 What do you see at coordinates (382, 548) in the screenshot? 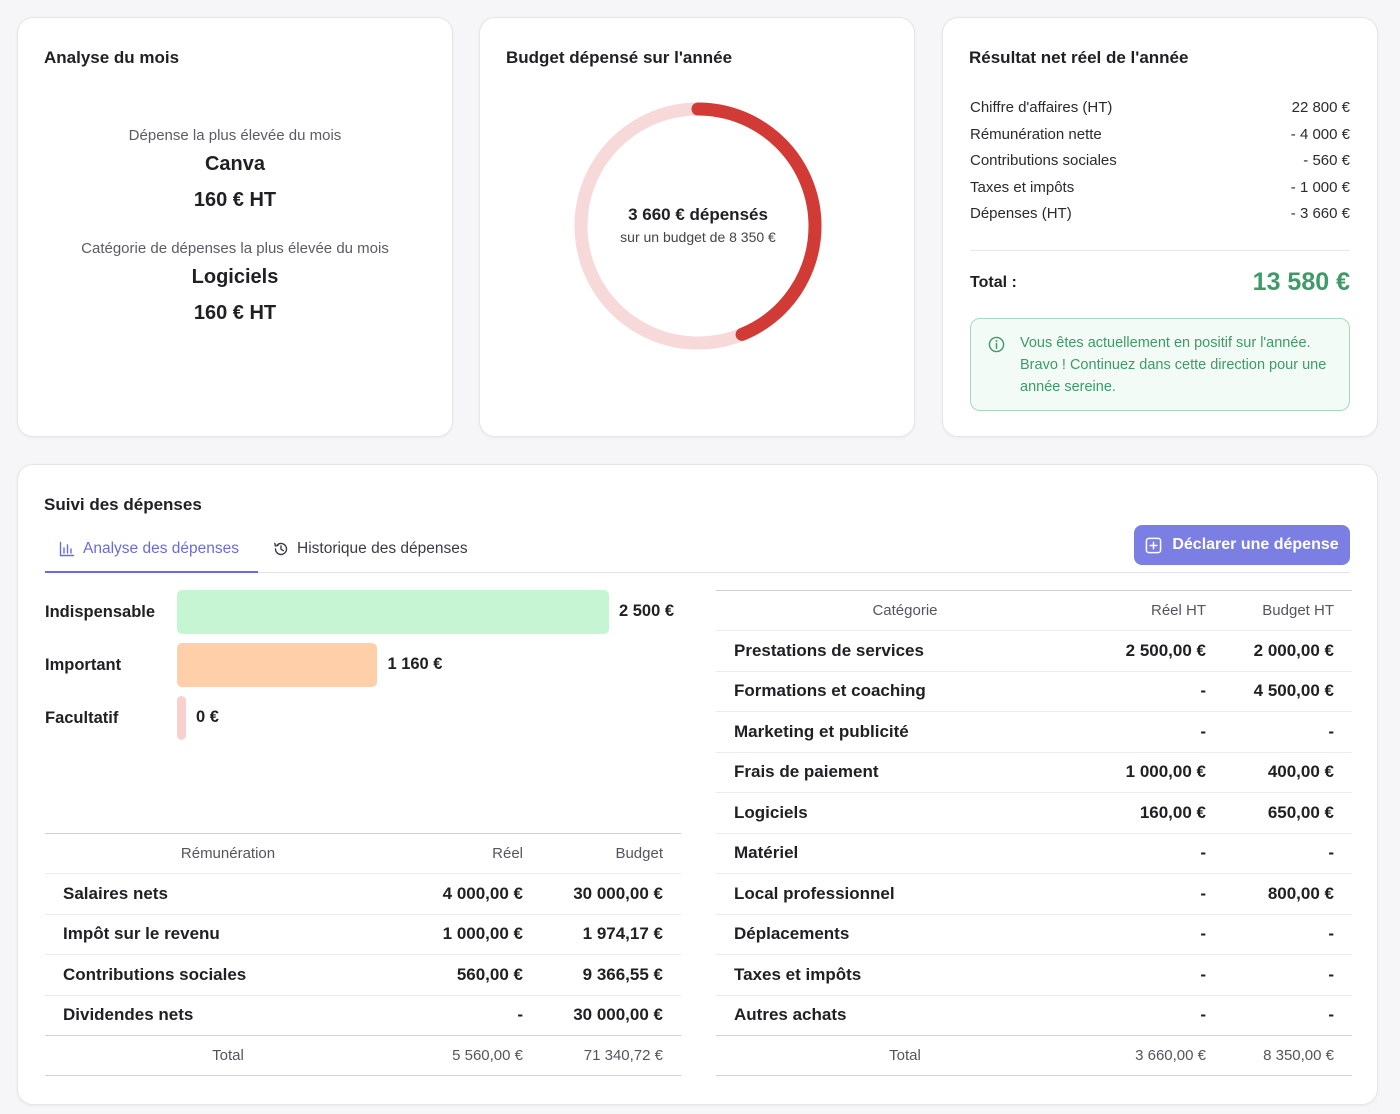
I see `tab-expense-history-label: Historique des dépenses` at bounding box center [382, 548].